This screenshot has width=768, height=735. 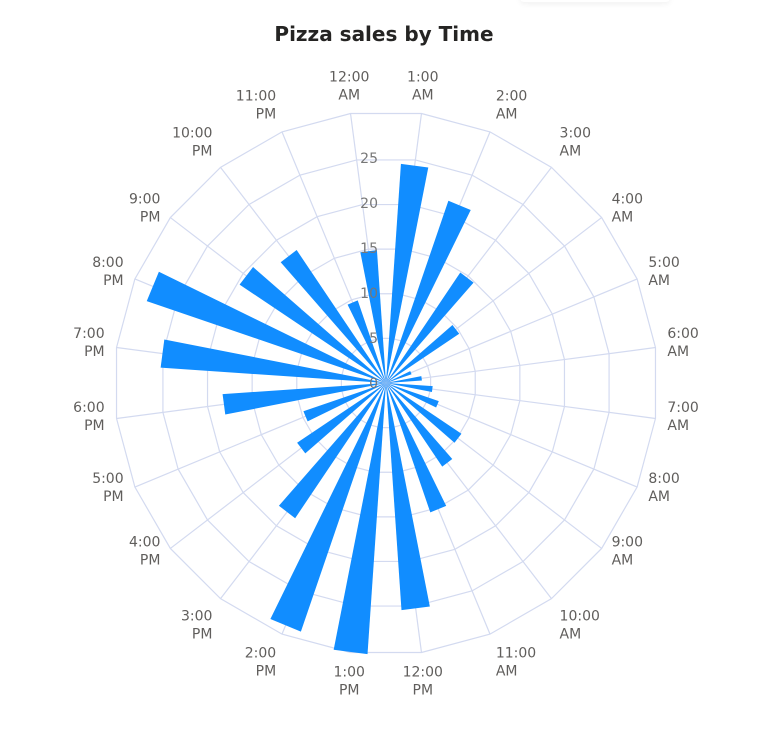 I want to click on category-label: 6:00 PM, so click(x=88, y=417).